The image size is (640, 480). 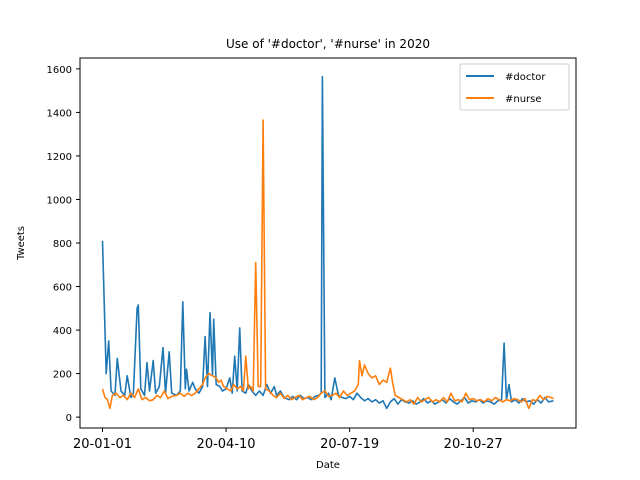 What do you see at coordinates (328, 44) in the screenshot?
I see `chart-title: Use of '#doctor', '#nurse' in 2020` at bounding box center [328, 44].